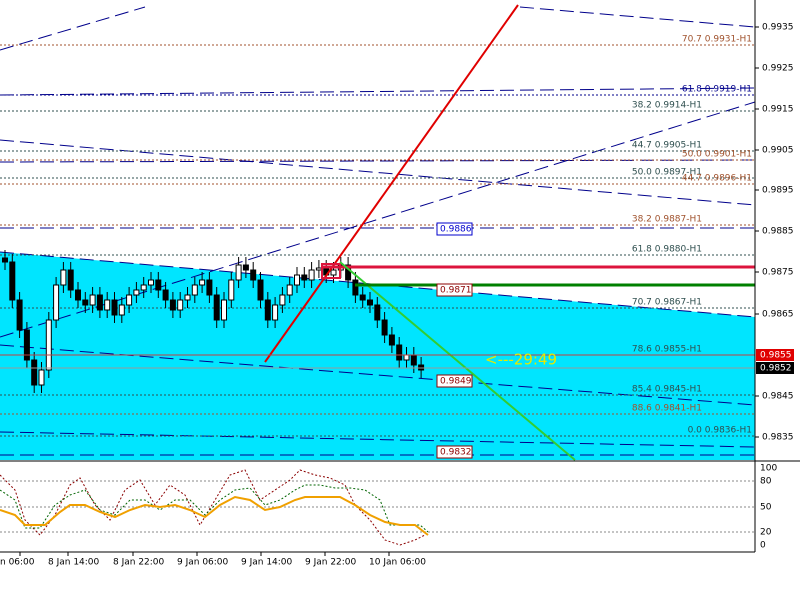  Describe the element at coordinates (667, 146) in the screenshot. I see `fib-label: 44.7 0.9905-H1` at that location.